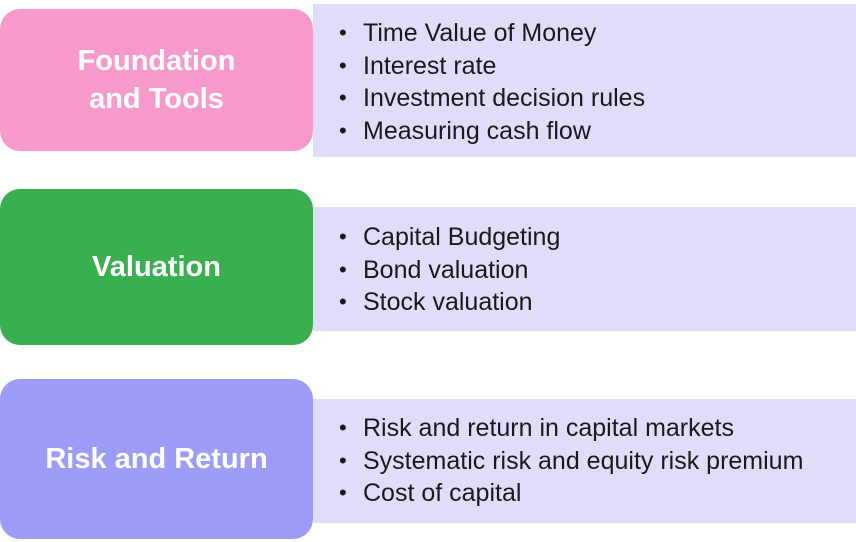 Image resolution: width=856 pixels, height=542 pixels. I want to click on box-title-line: Risk and Return, so click(156, 459).